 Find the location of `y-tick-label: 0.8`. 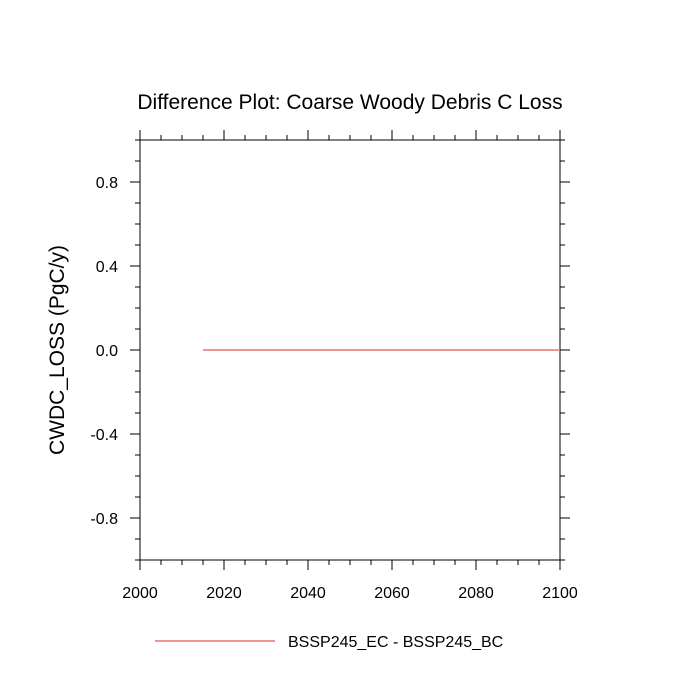

y-tick-label: 0.8 is located at coordinates (107, 183).